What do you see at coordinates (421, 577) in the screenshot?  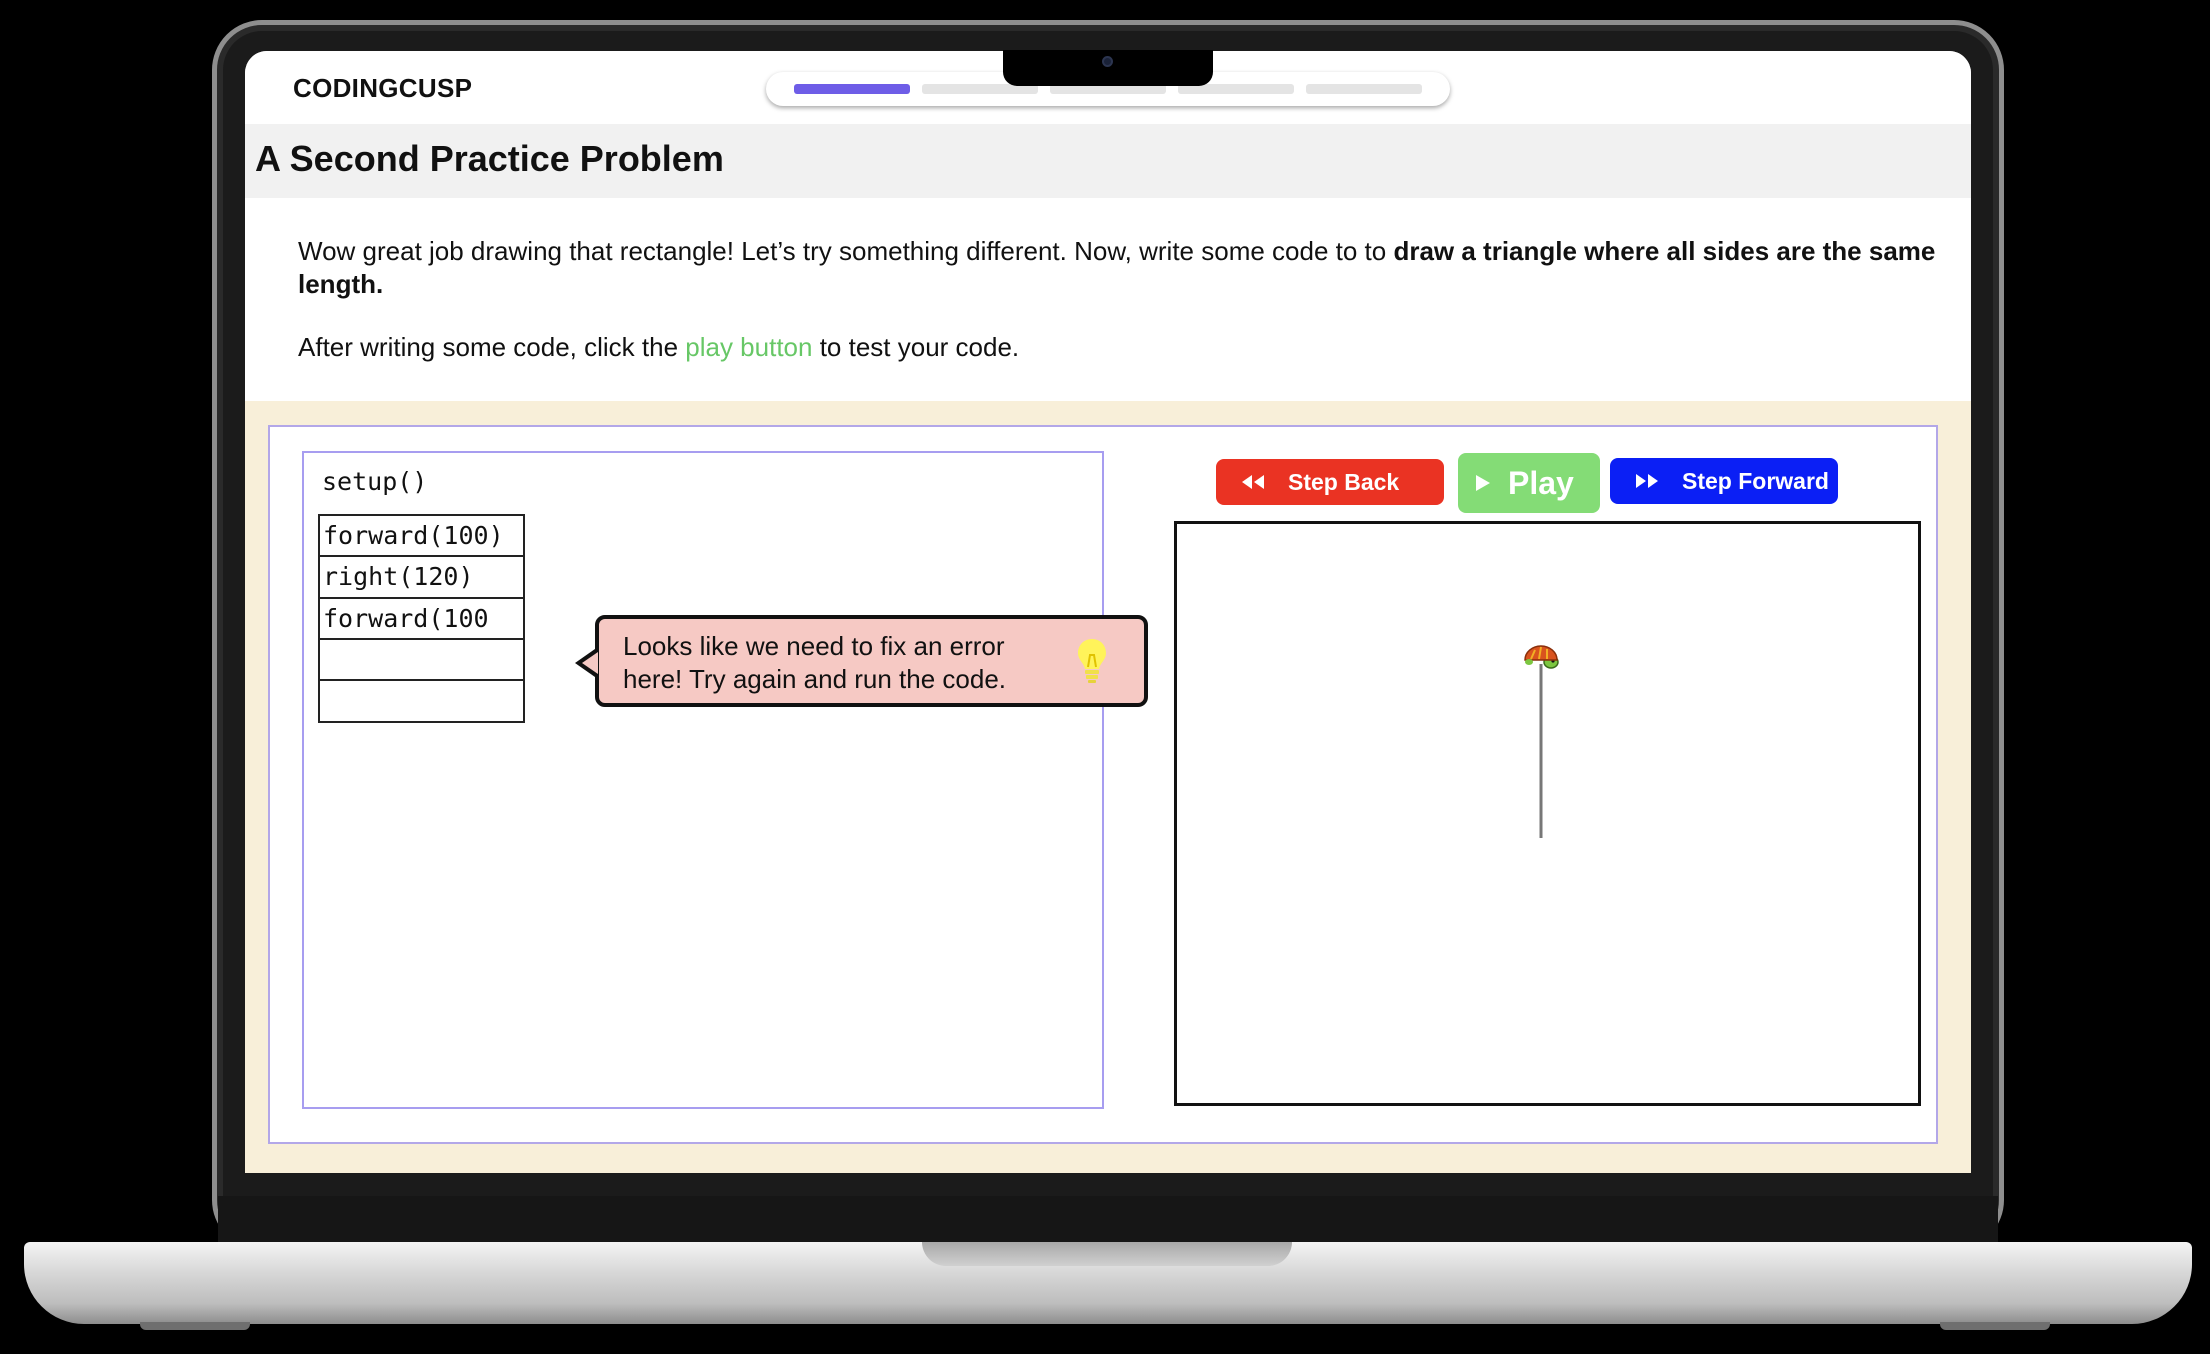 I see `code-line: right(120)` at bounding box center [421, 577].